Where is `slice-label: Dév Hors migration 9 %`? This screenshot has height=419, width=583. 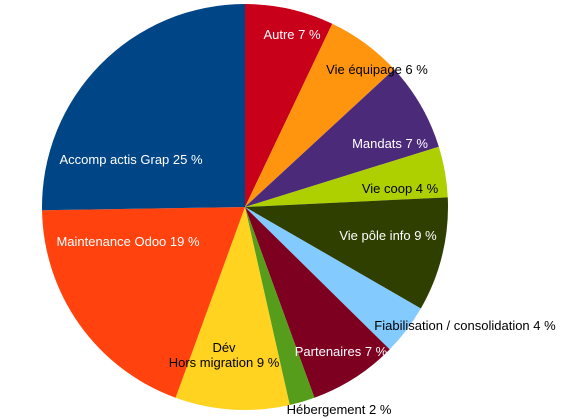 slice-label: Dév Hors migration 9 % is located at coordinates (224, 355).